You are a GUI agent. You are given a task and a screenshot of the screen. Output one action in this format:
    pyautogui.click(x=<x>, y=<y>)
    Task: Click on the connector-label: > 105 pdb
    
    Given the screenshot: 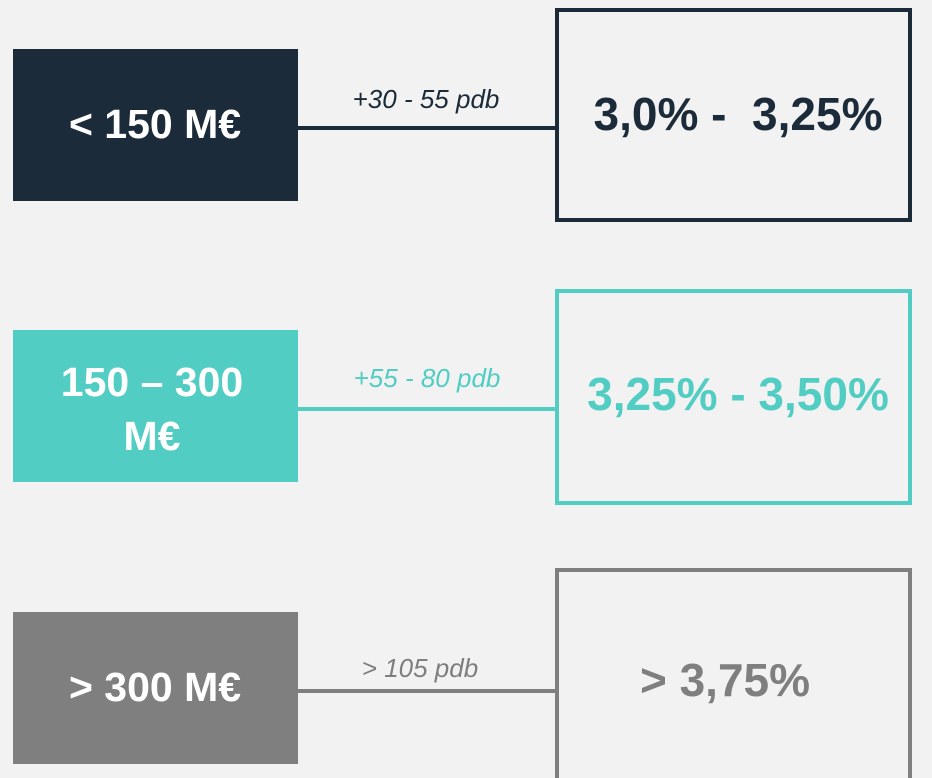 What is the action you would take?
    pyautogui.click(x=420, y=668)
    